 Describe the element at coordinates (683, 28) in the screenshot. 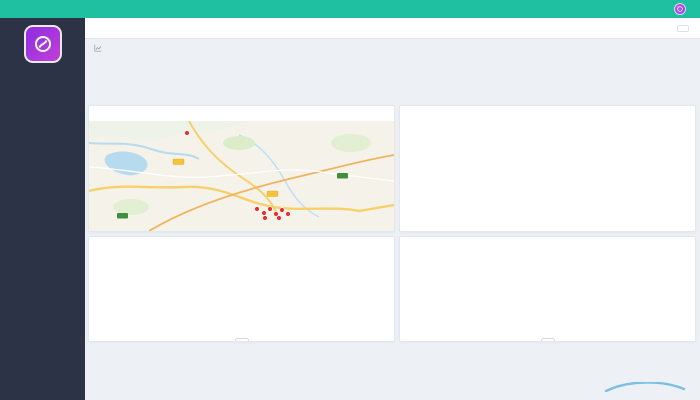

I see `tab-operations-button` at that location.